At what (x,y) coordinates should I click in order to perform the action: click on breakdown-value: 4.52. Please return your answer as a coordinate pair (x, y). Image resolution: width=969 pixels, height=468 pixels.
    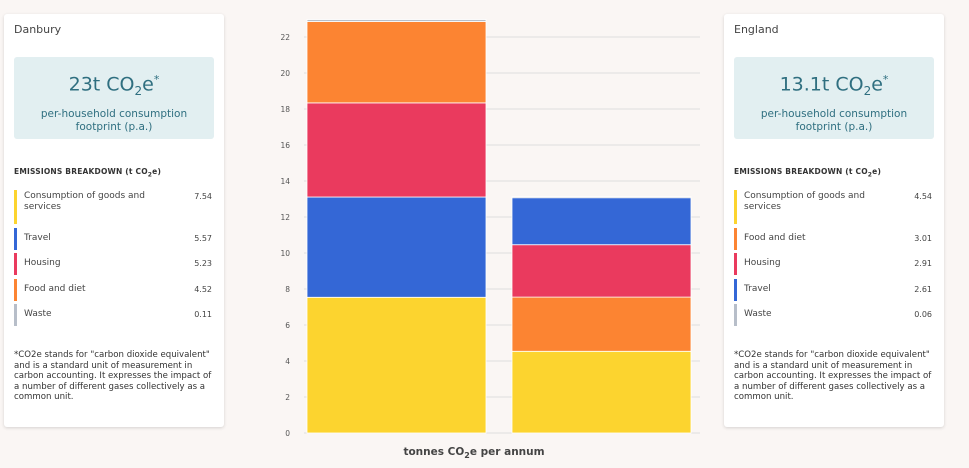
    Looking at the image, I should click on (203, 289).